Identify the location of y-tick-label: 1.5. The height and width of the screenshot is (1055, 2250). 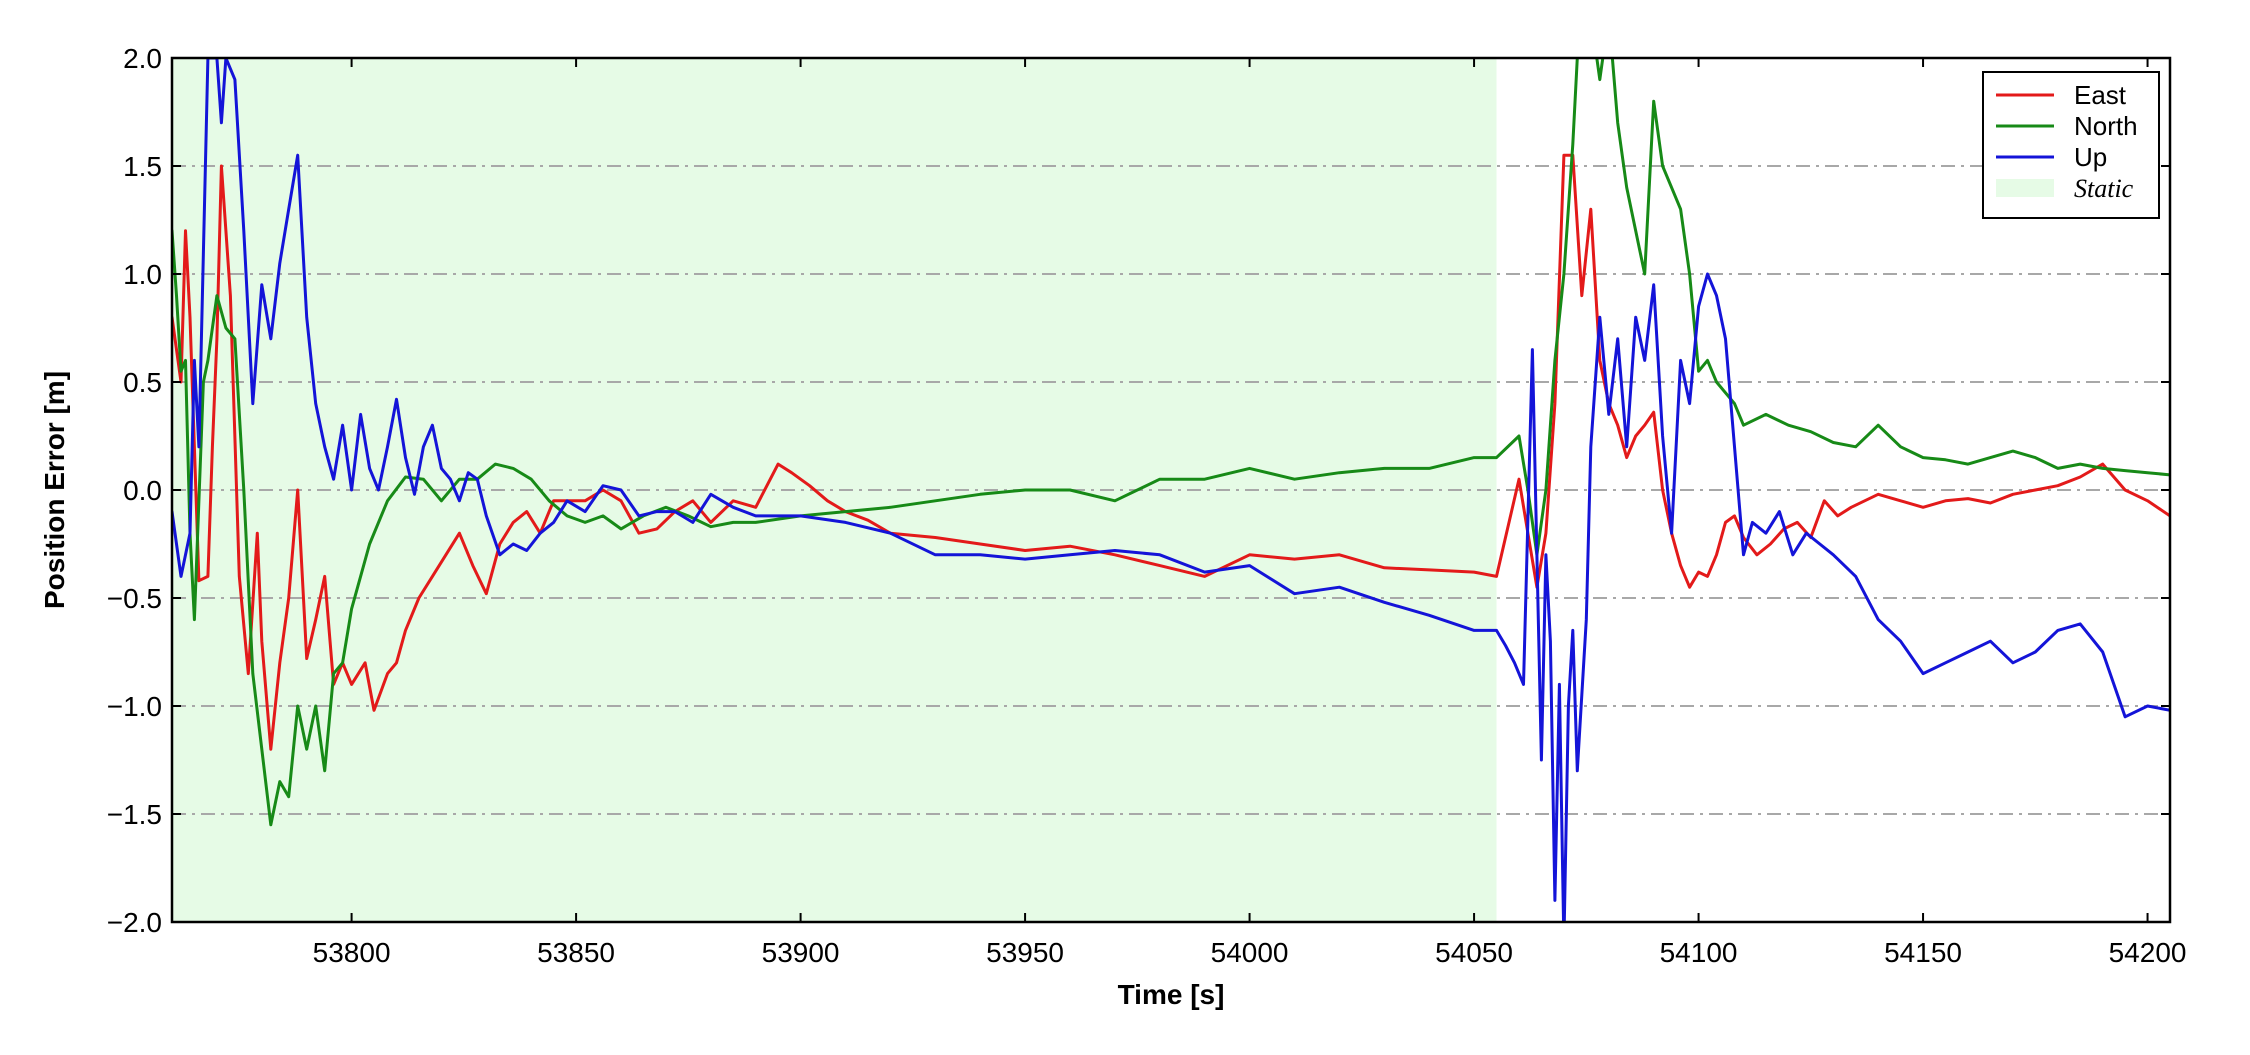
(142, 166).